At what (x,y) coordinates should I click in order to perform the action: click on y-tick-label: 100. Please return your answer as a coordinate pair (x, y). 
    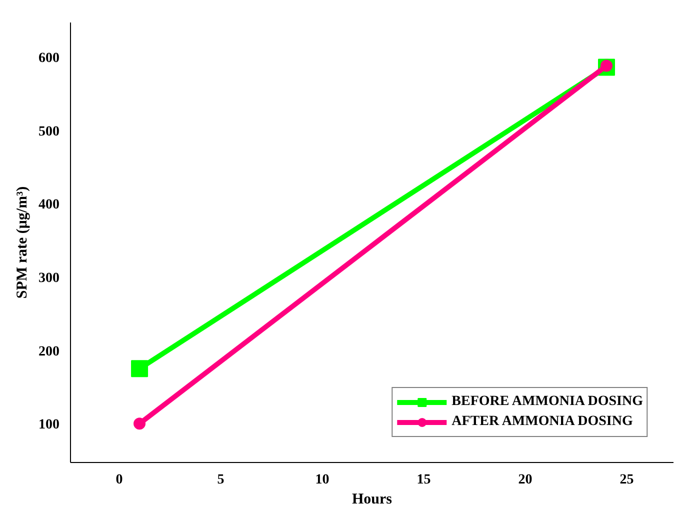
    Looking at the image, I should click on (49, 425).